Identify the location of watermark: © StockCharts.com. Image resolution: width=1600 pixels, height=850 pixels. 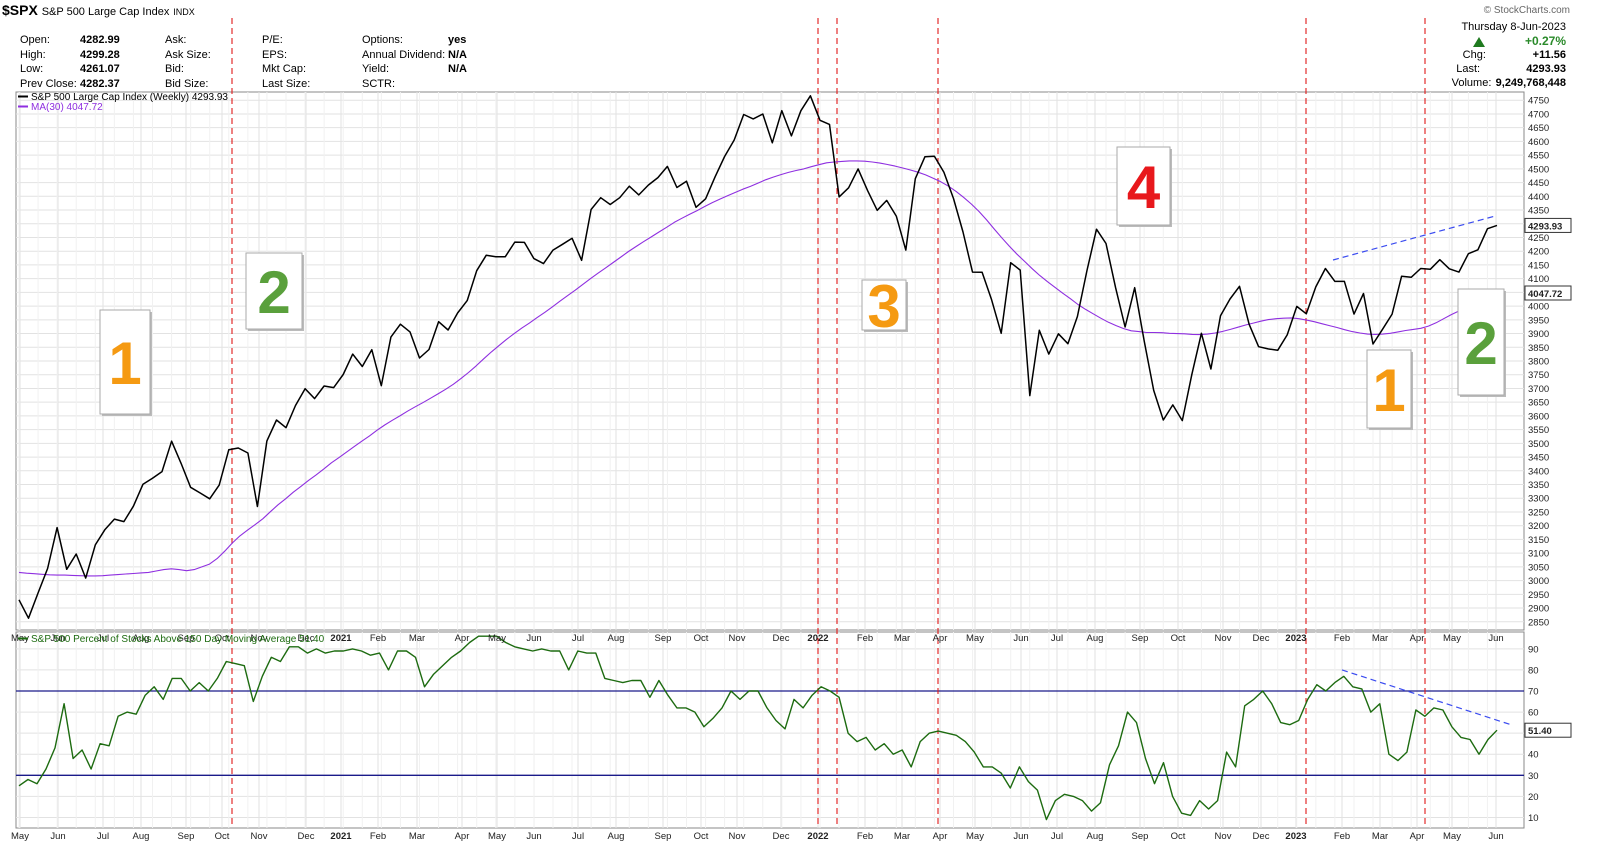
(1526, 10).